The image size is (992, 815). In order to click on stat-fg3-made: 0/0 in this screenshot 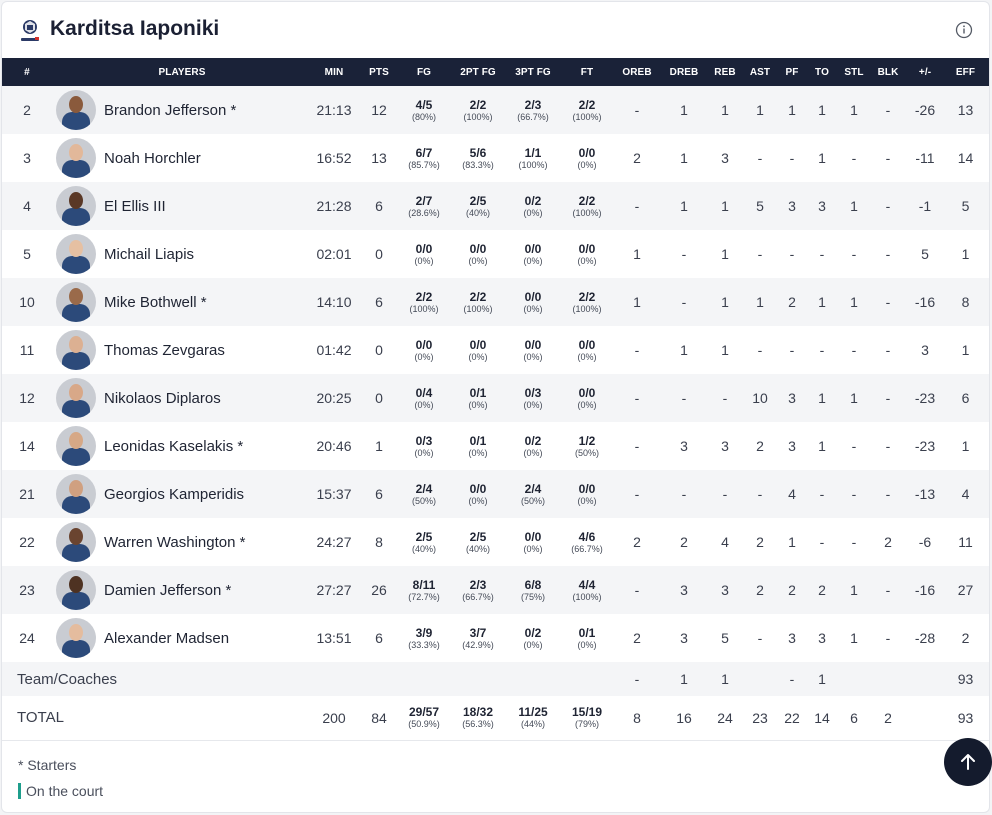, I will do `click(533, 248)`.